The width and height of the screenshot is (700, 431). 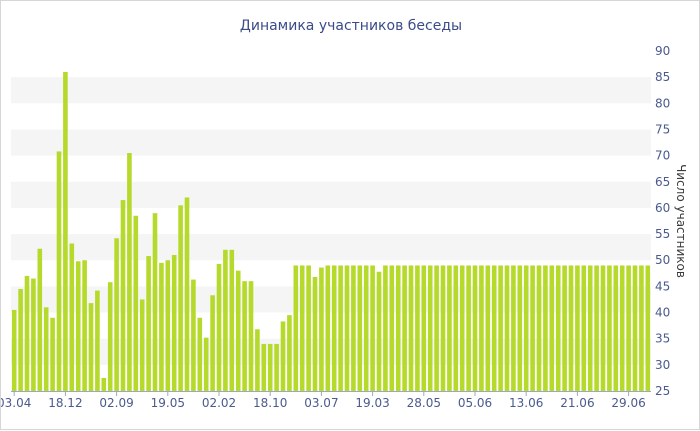 What do you see at coordinates (662, 103) in the screenshot?
I see `y-tick-label: 80` at bounding box center [662, 103].